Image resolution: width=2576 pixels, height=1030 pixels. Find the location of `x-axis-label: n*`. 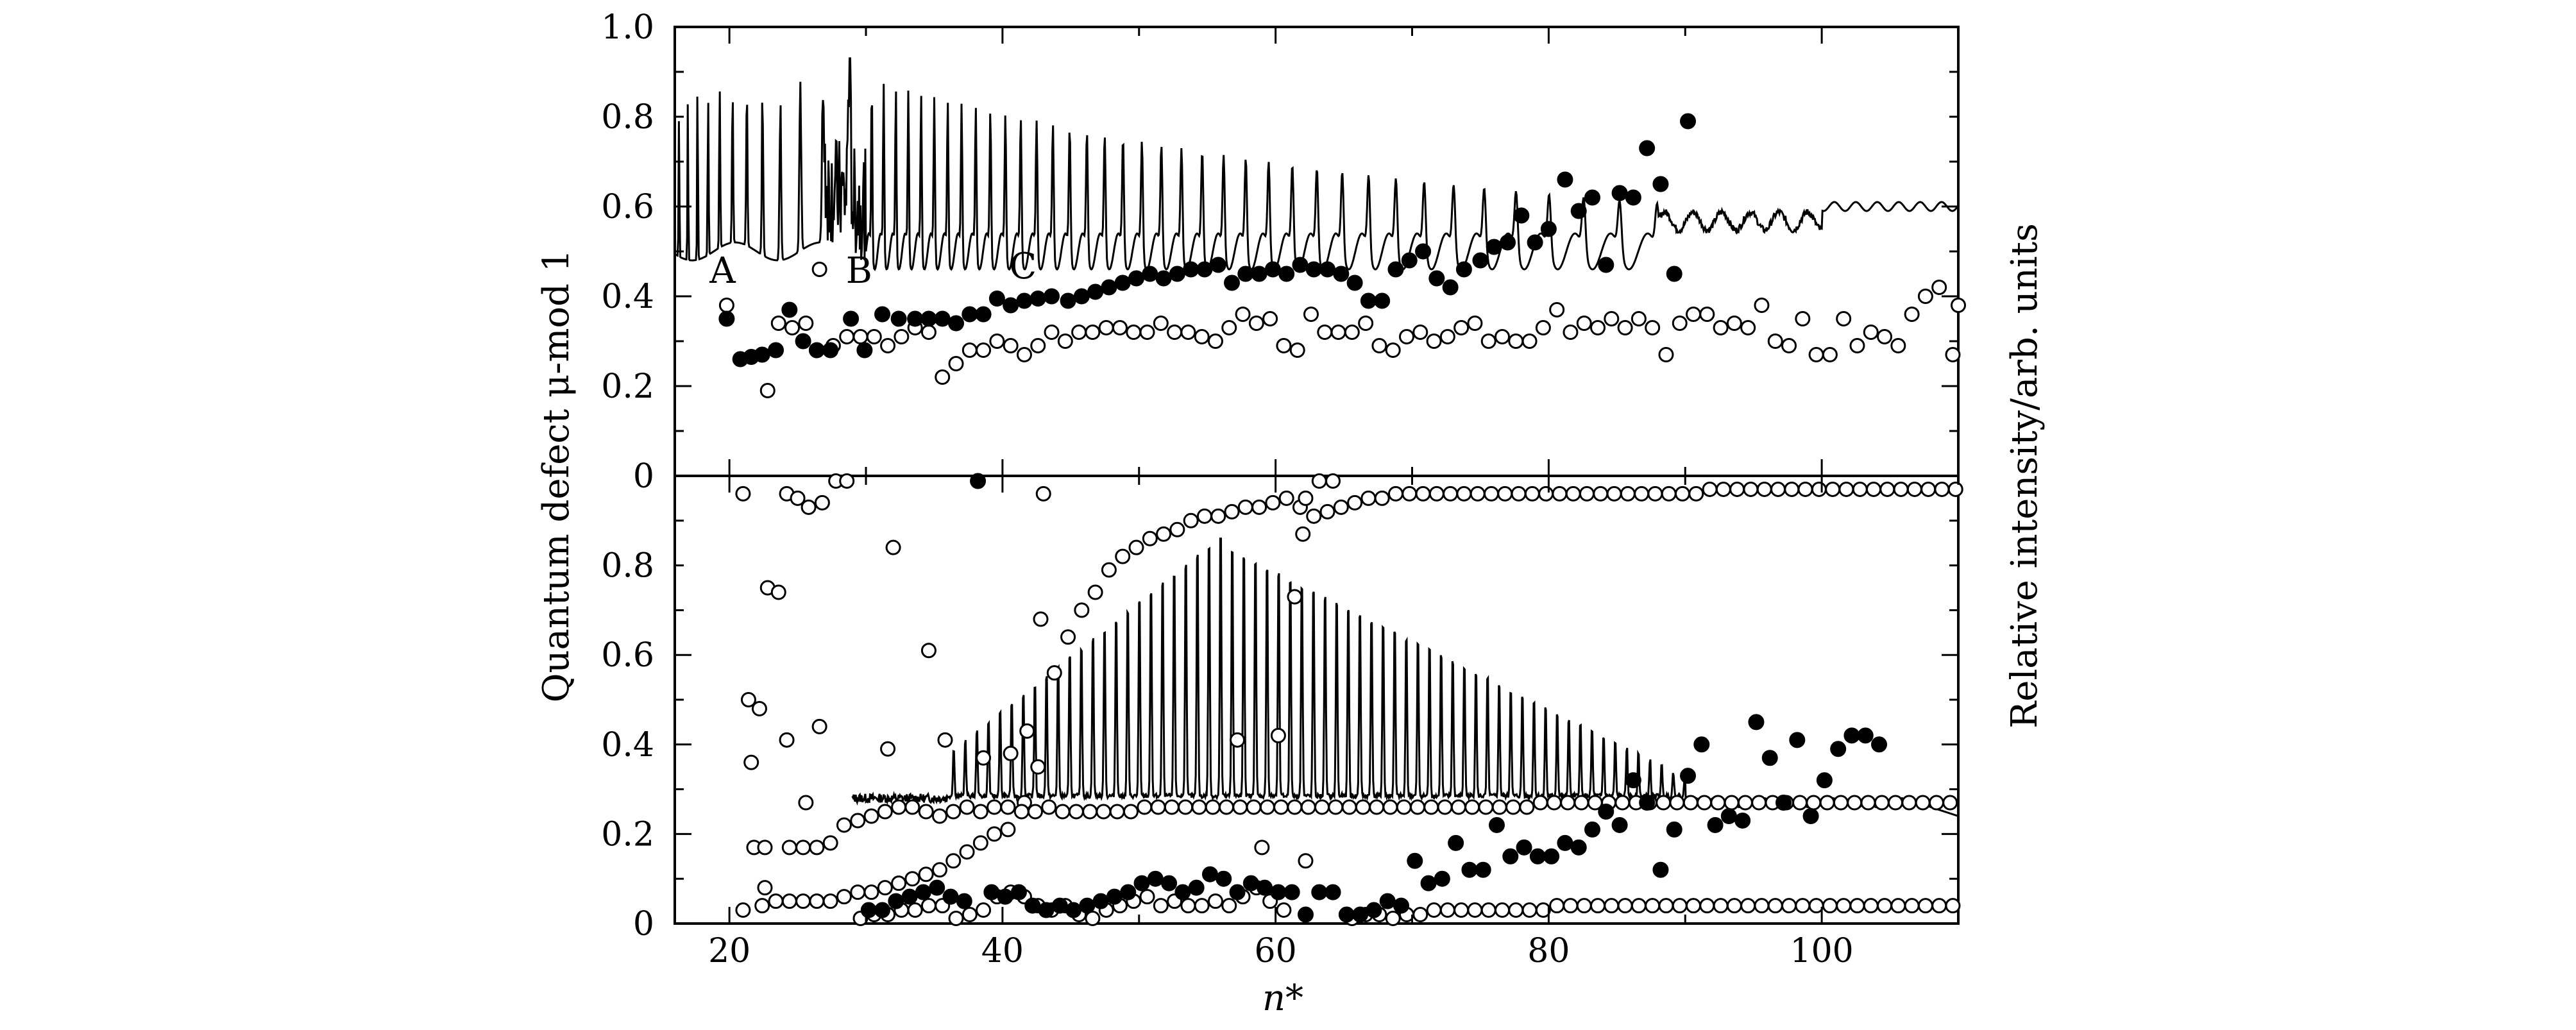

x-axis-label: n* is located at coordinates (1282, 998).